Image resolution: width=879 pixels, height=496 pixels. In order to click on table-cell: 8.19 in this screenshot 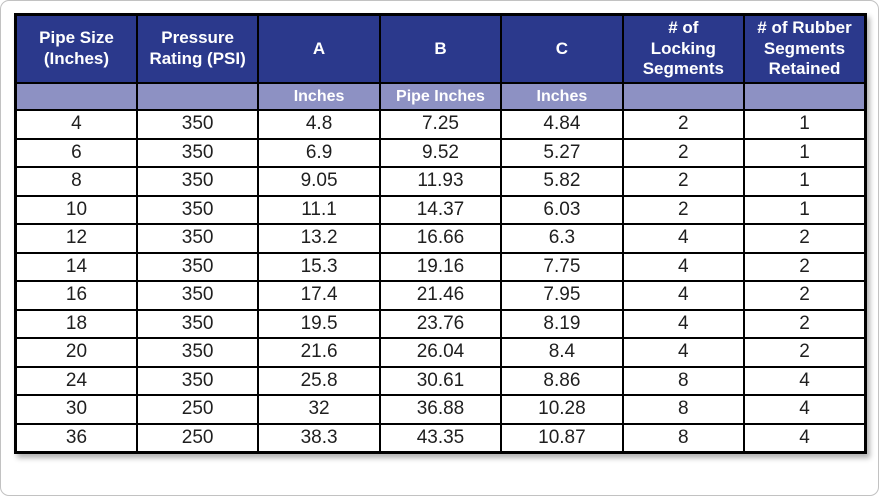, I will do `click(562, 324)`.